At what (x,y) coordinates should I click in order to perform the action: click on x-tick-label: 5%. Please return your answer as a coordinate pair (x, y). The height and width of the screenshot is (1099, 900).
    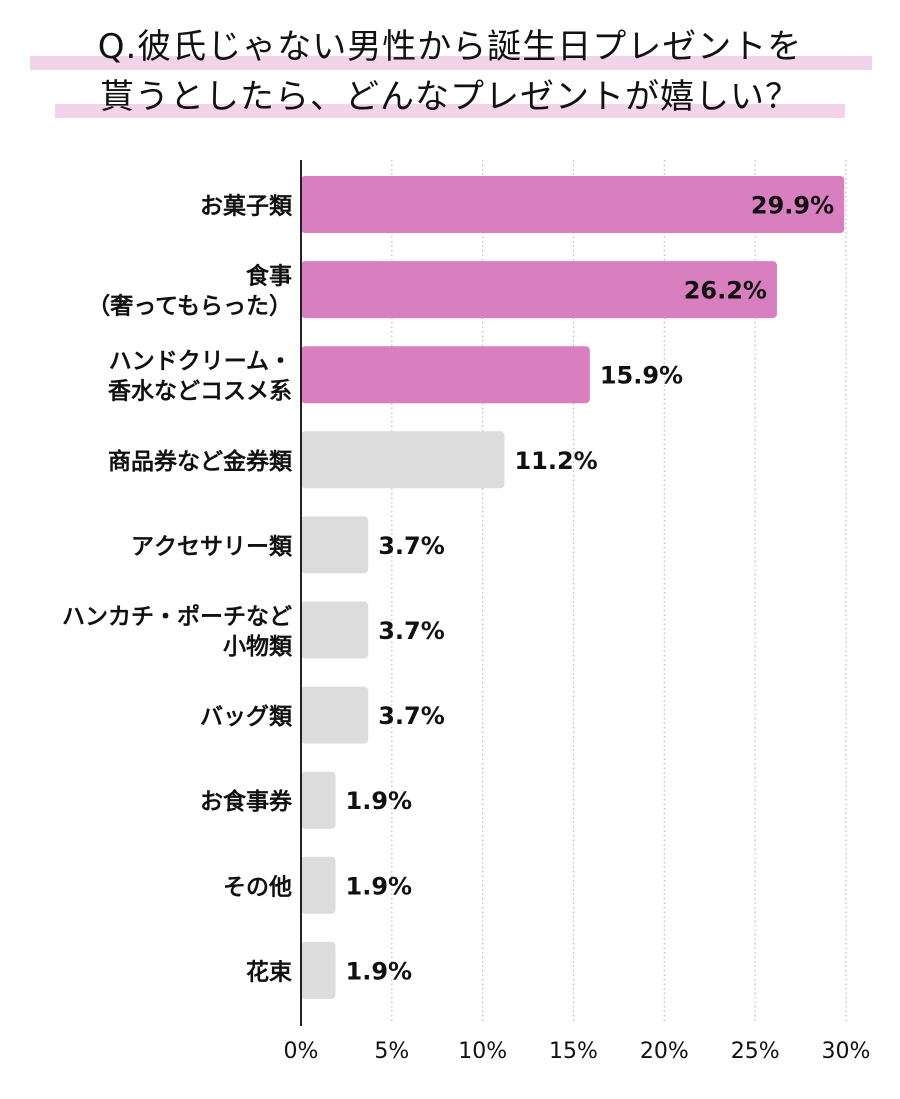
    Looking at the image, I should click on (391, 1051).